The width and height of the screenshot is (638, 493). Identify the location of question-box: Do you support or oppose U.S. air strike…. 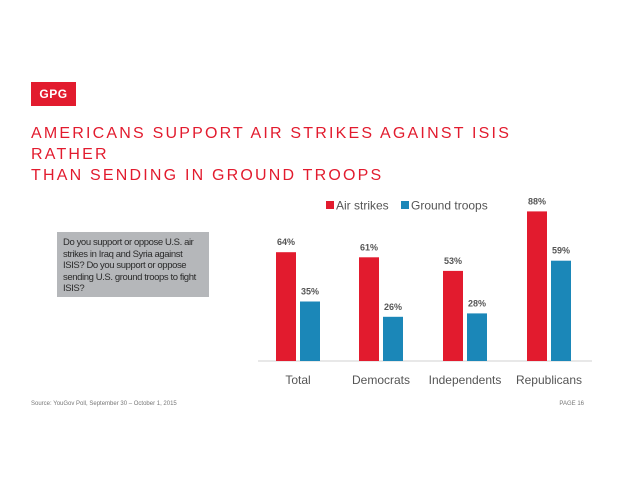
(133, 264).